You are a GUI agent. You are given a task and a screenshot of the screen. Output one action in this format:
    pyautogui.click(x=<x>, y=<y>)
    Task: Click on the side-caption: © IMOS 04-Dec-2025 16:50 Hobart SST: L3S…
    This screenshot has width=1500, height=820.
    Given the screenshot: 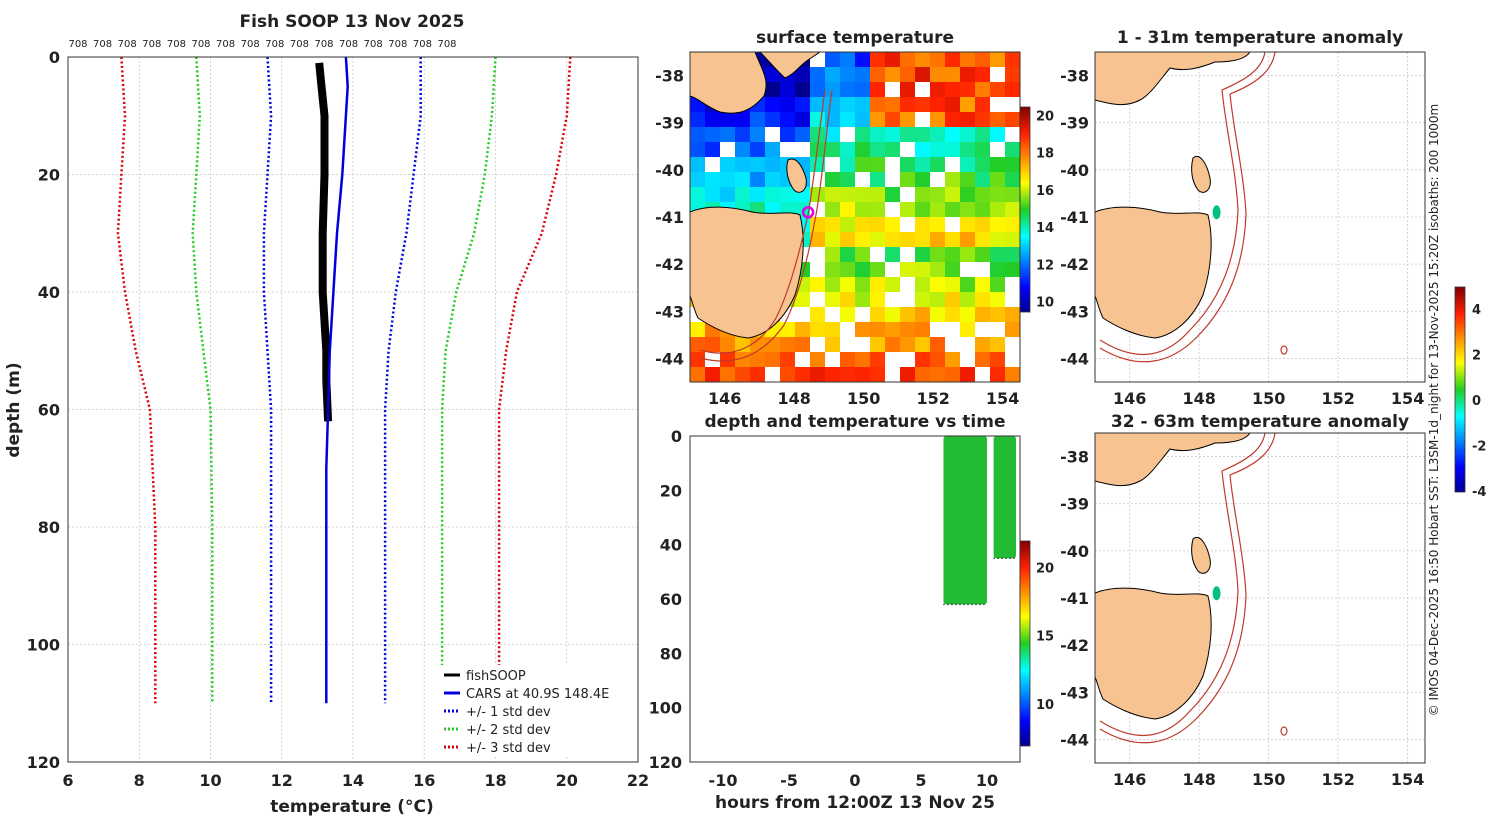 What is the action you would take?
    pyautogui.click(x=1434, y=410)
    